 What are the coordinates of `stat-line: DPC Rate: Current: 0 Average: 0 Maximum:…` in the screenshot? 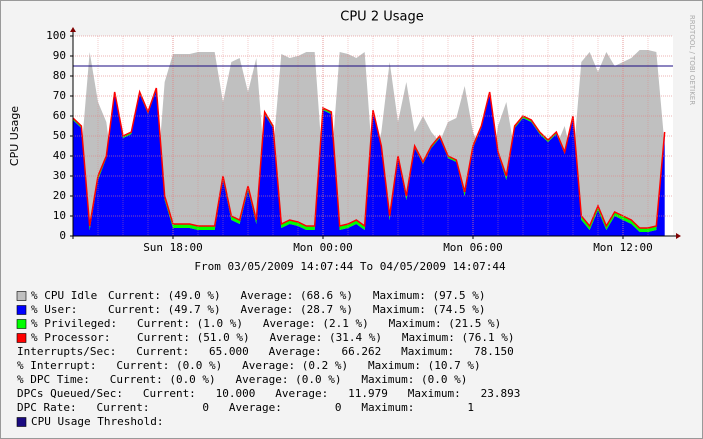 It's located at (245, 407).